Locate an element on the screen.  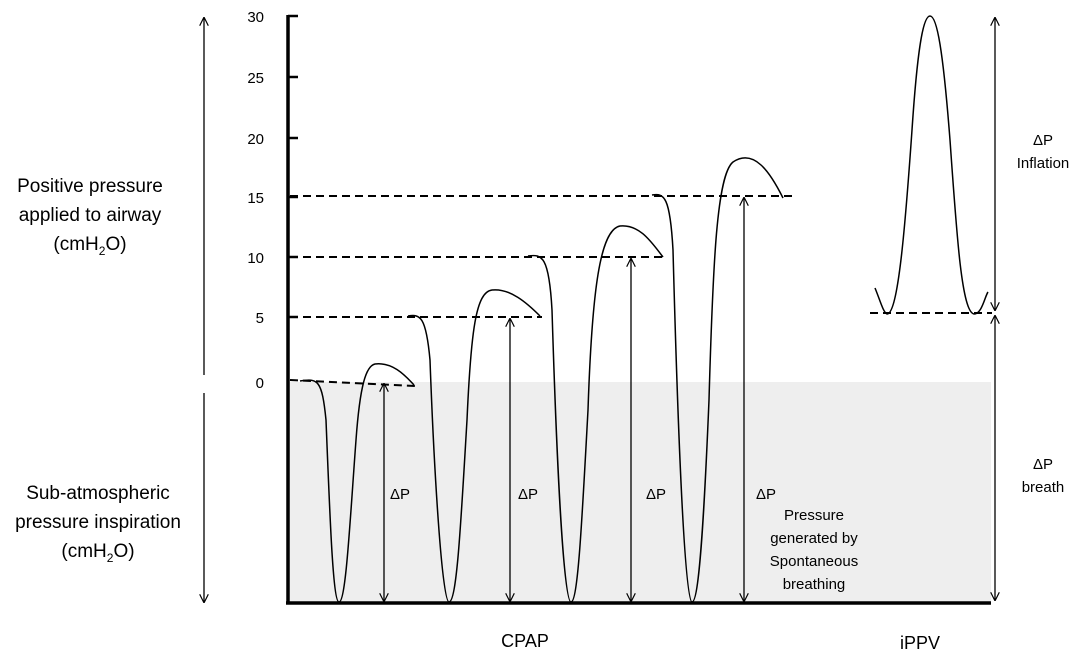
delta-p-label-0: ΔP is located at coordinates (400, 494).